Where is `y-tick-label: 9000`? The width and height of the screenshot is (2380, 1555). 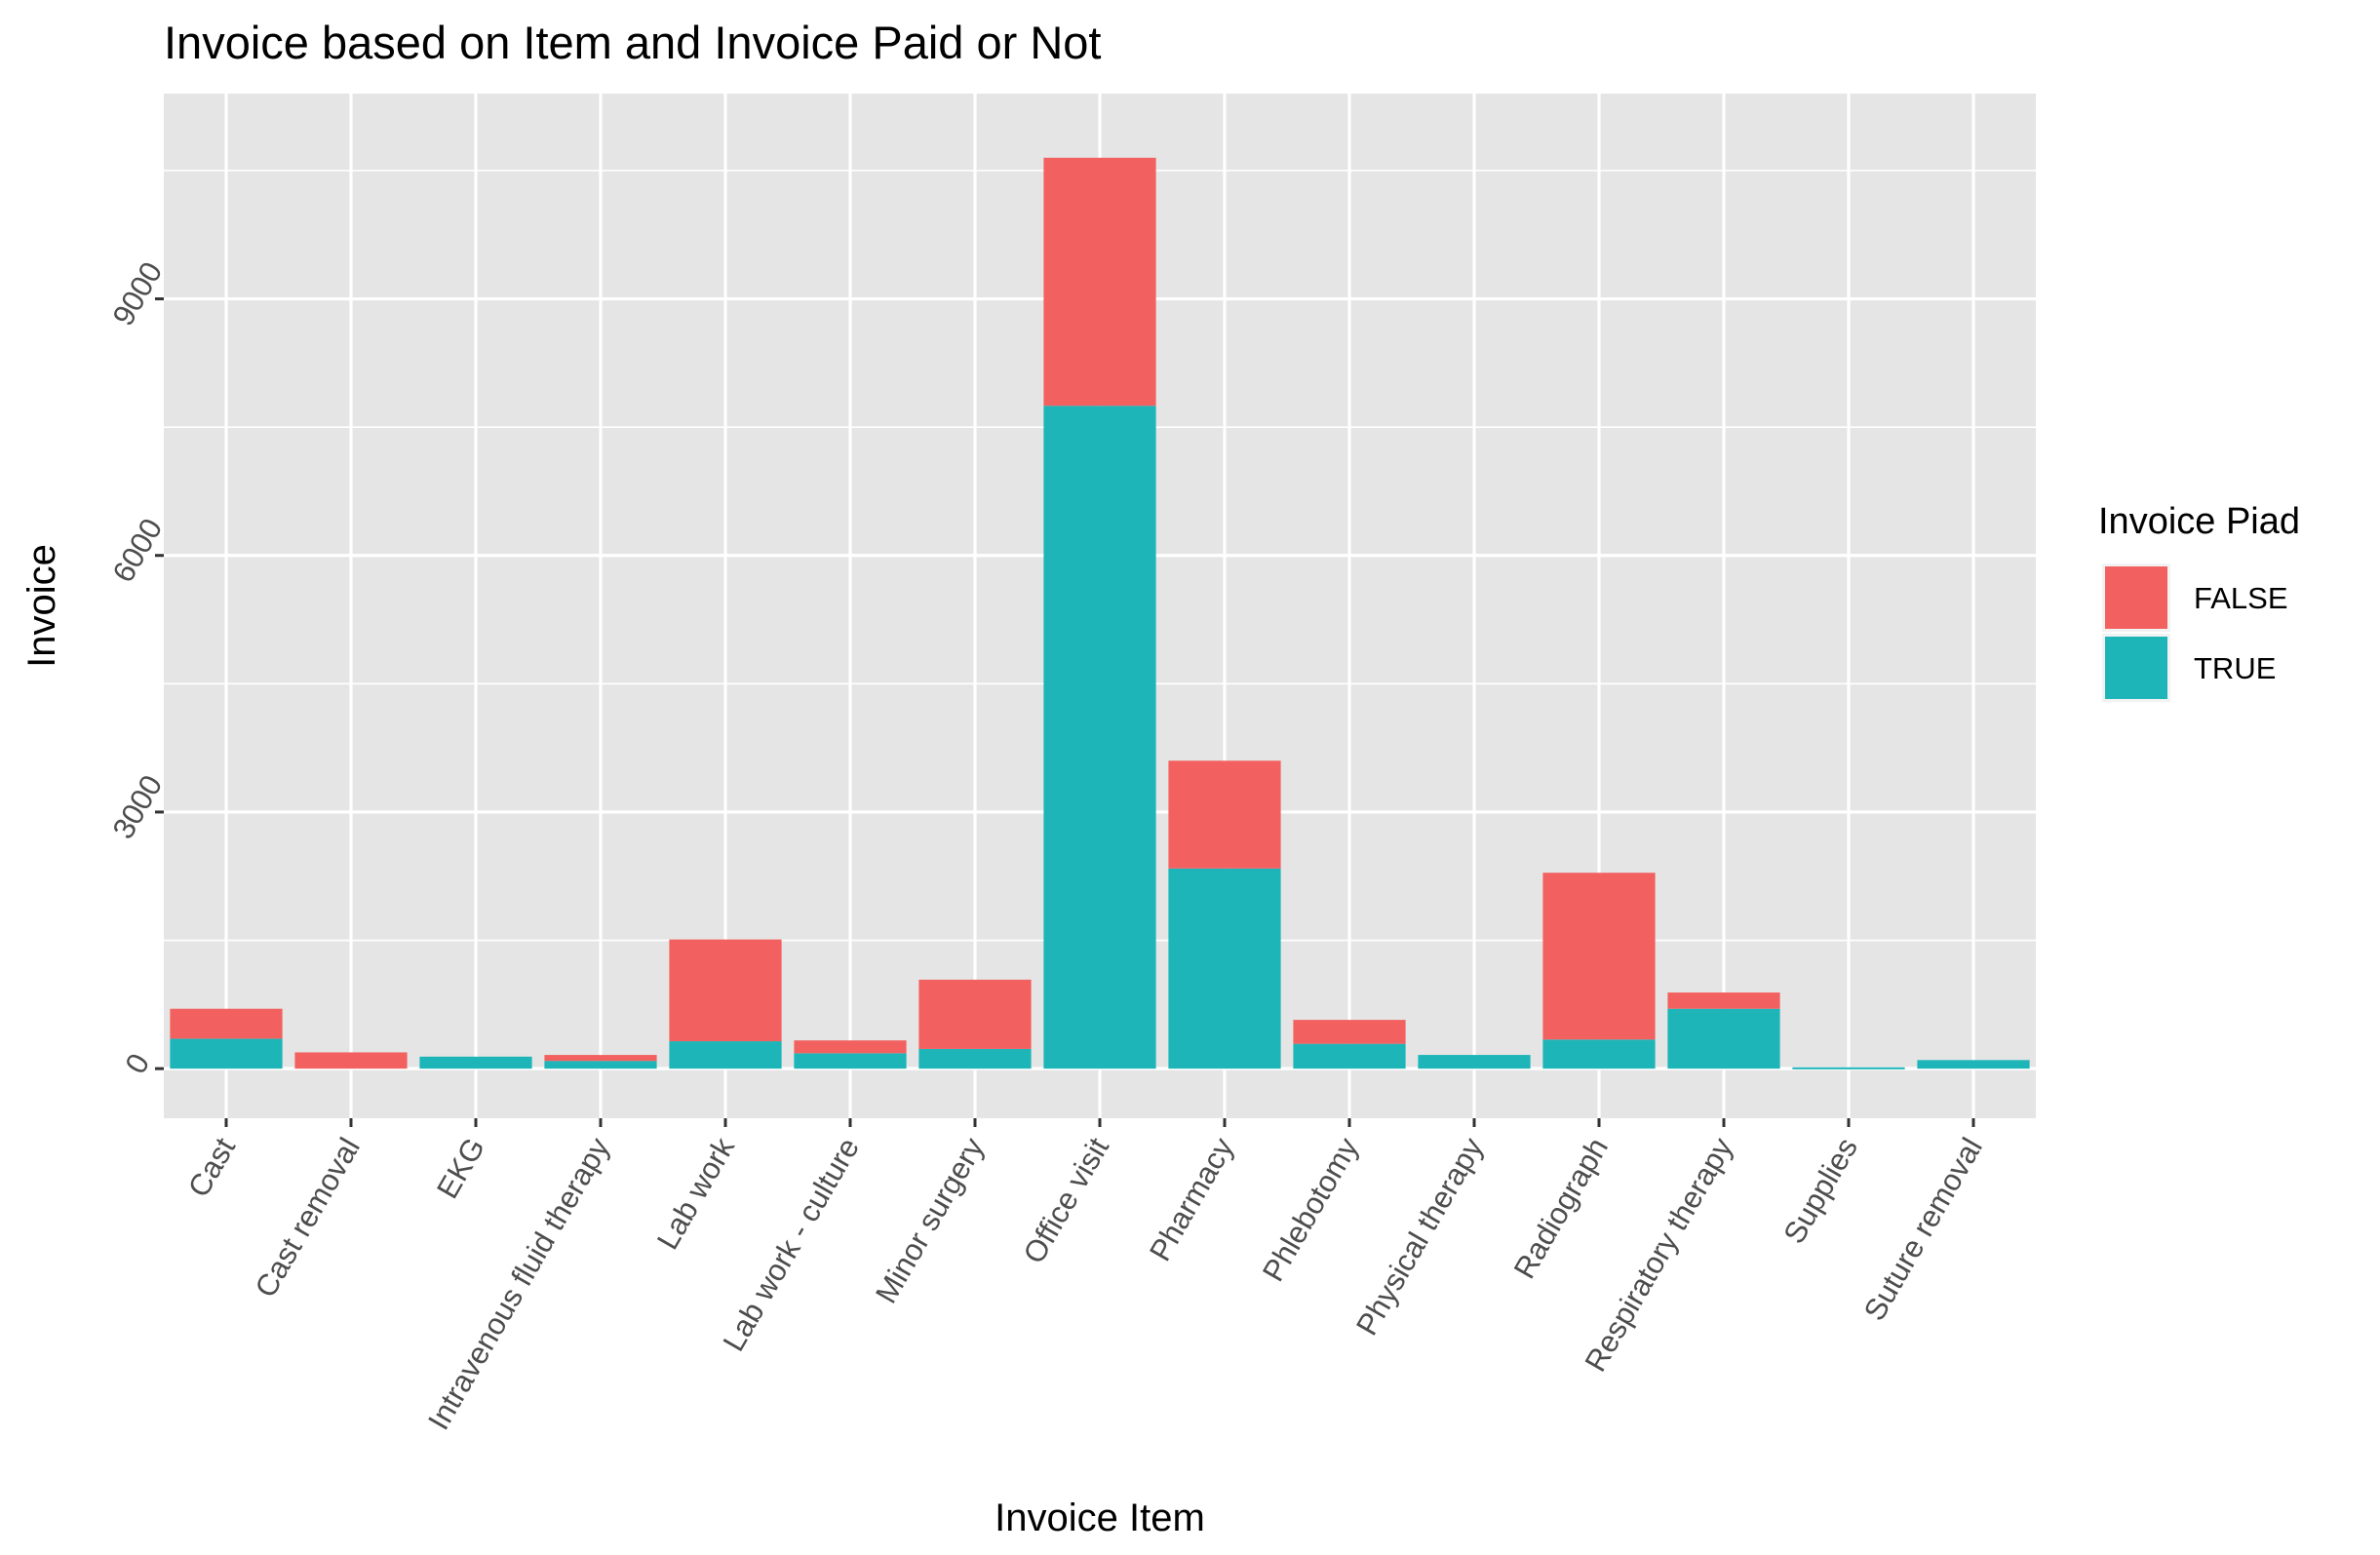
y-tick-label: 9000 is located at coordinates (138, 293).